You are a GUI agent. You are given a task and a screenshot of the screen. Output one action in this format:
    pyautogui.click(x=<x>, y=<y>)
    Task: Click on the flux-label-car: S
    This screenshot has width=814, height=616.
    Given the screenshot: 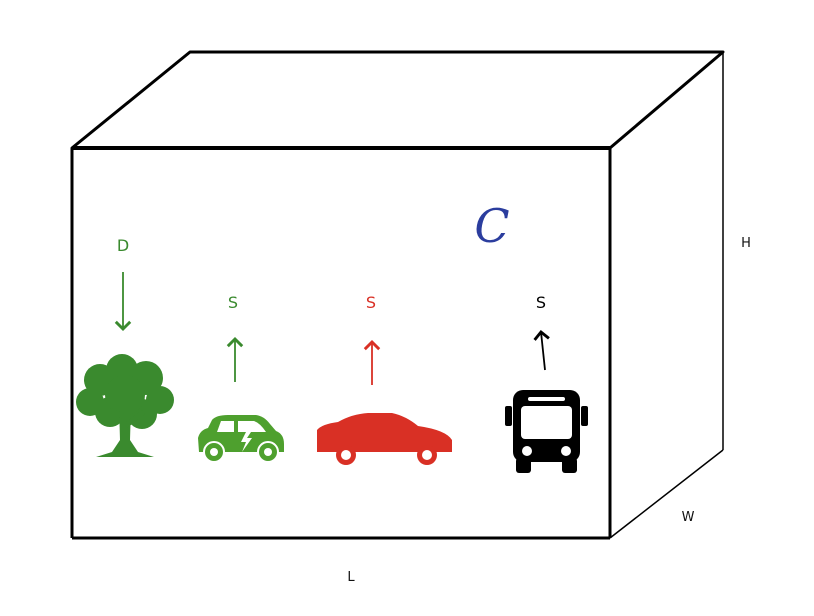 What is the action you would take?
    pyautogui.click(x=371, y=302)
    